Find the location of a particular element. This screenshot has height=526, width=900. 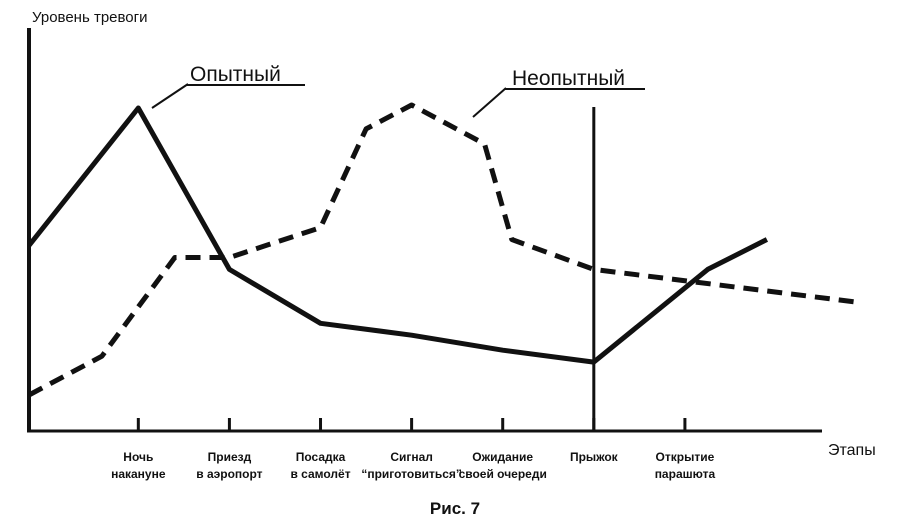

x-tick-label-line: Ожидание is located at coordinates (502, 457).